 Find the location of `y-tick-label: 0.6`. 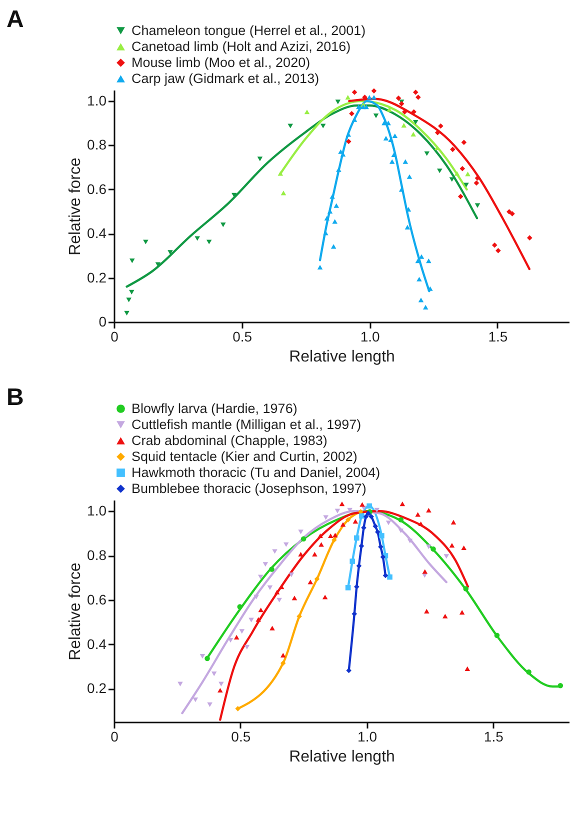

y-tick-label: 0.6 is located at coordinates (97, 188).